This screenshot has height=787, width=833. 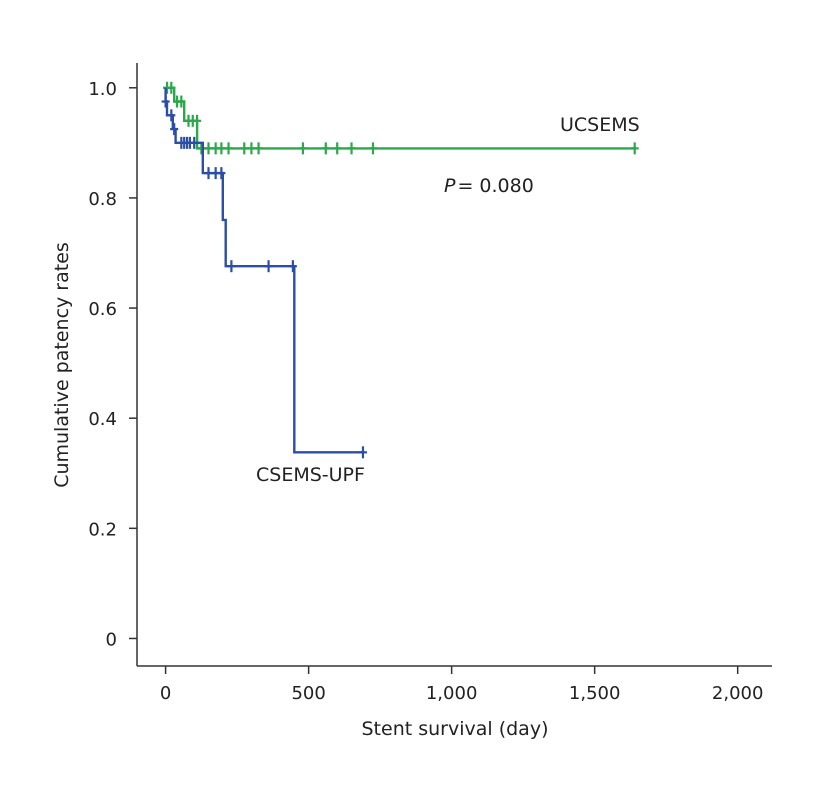 I want to click on y-tick-label: 0, so click(x=111, y=639).